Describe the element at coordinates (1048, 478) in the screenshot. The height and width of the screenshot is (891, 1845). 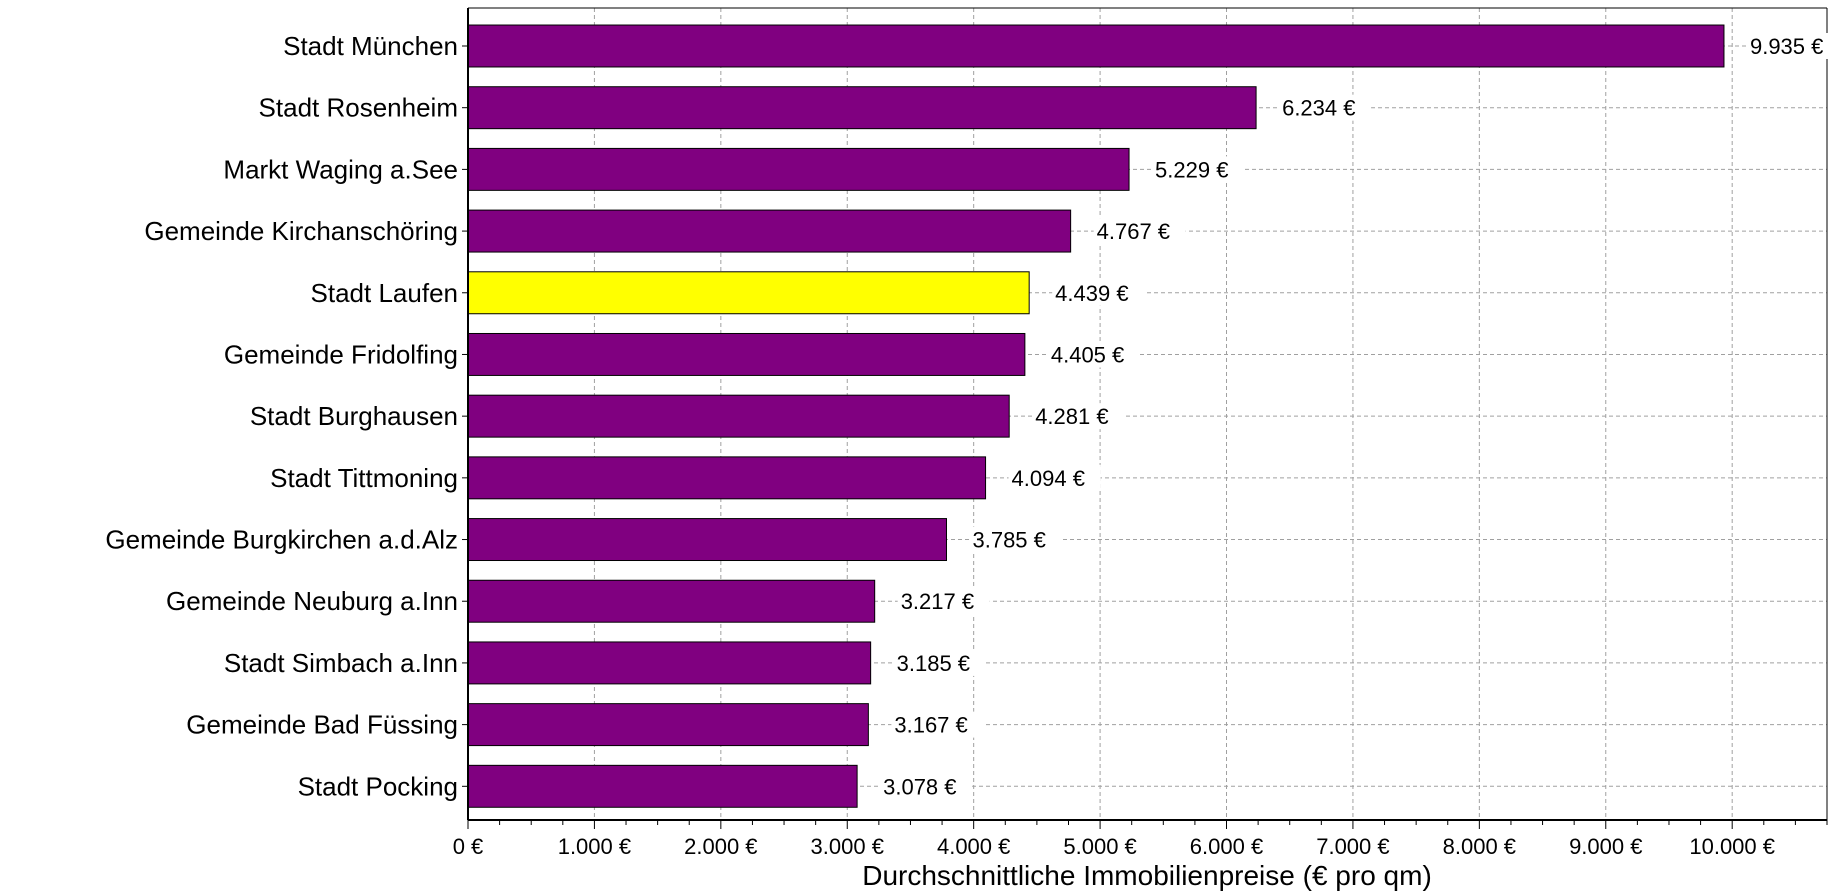
I see `data-label: 4.094 €` at that location.